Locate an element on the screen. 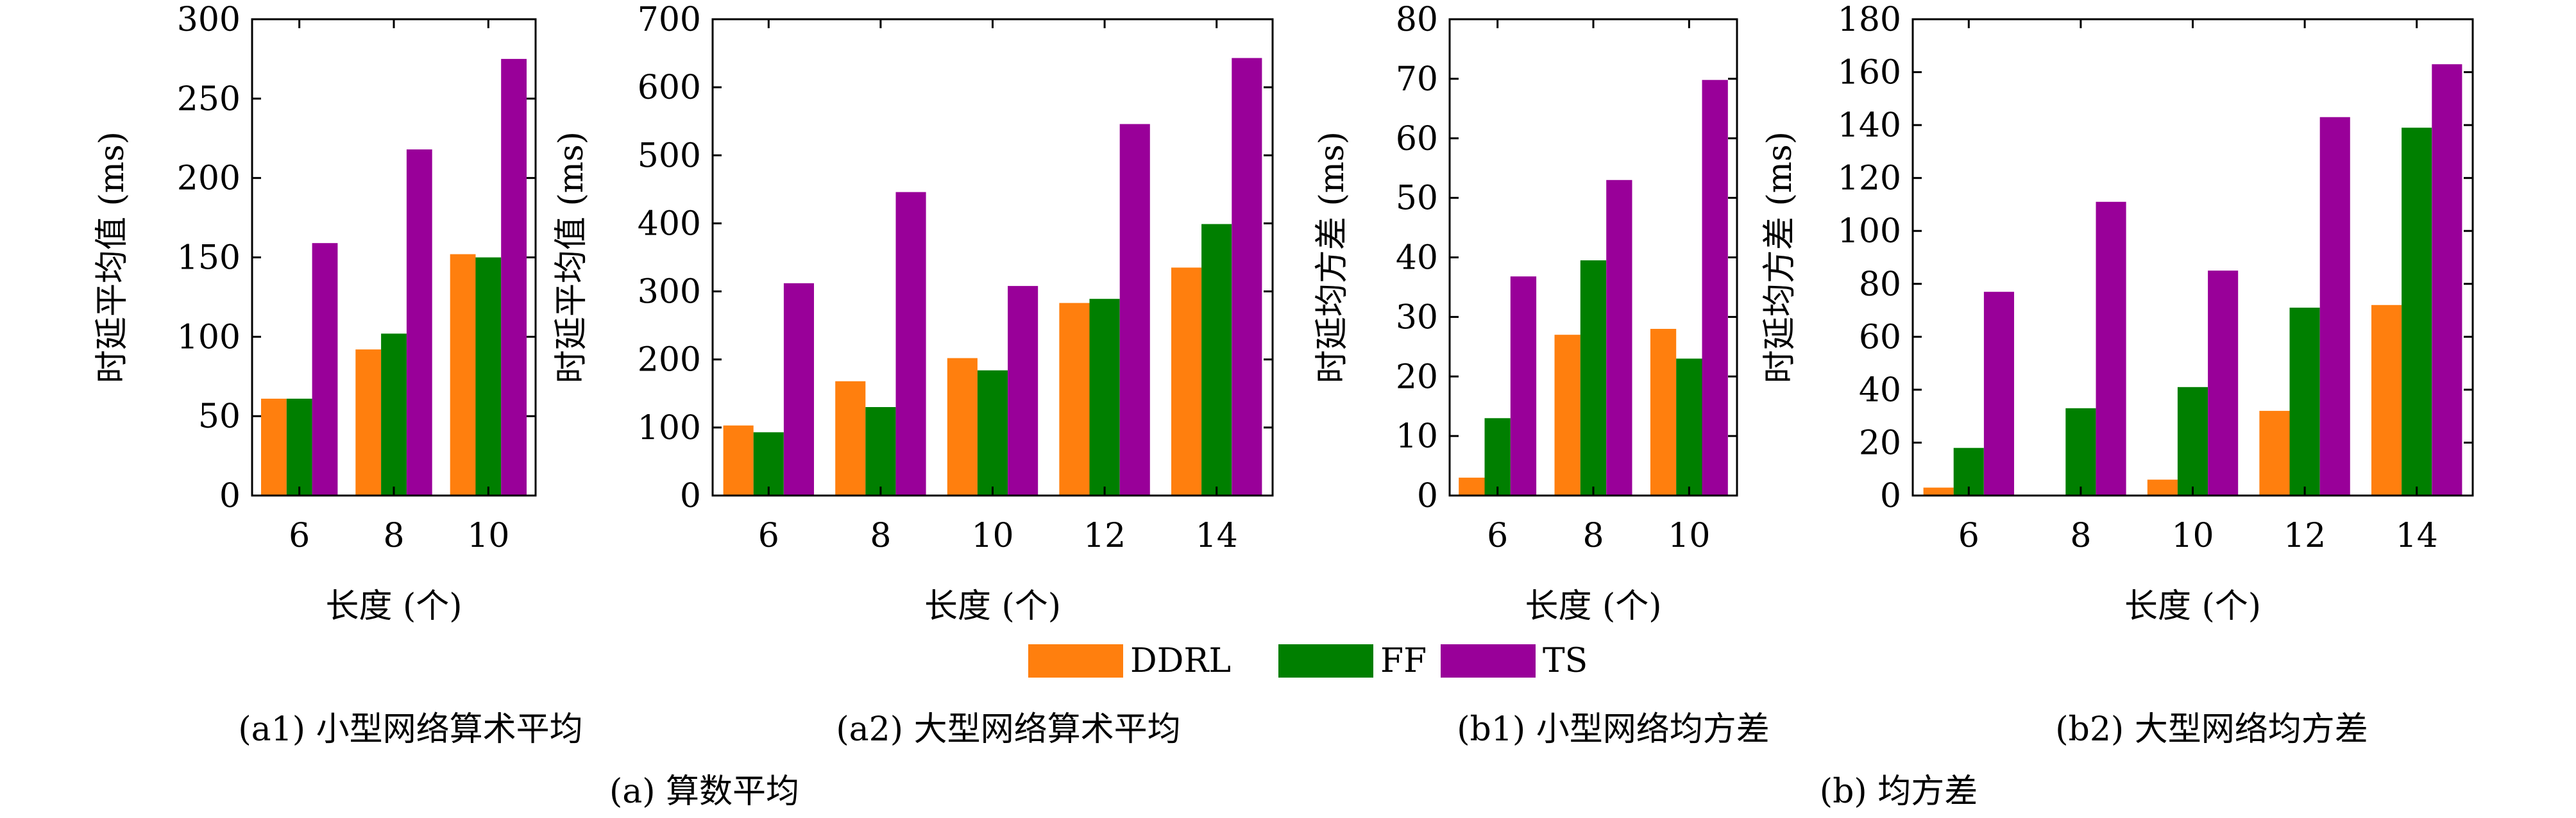 The width and height of the screenshot is (2576, 818). chart-caption: (a1) 小型网络算术平均 is located at coordinates (410, 729).